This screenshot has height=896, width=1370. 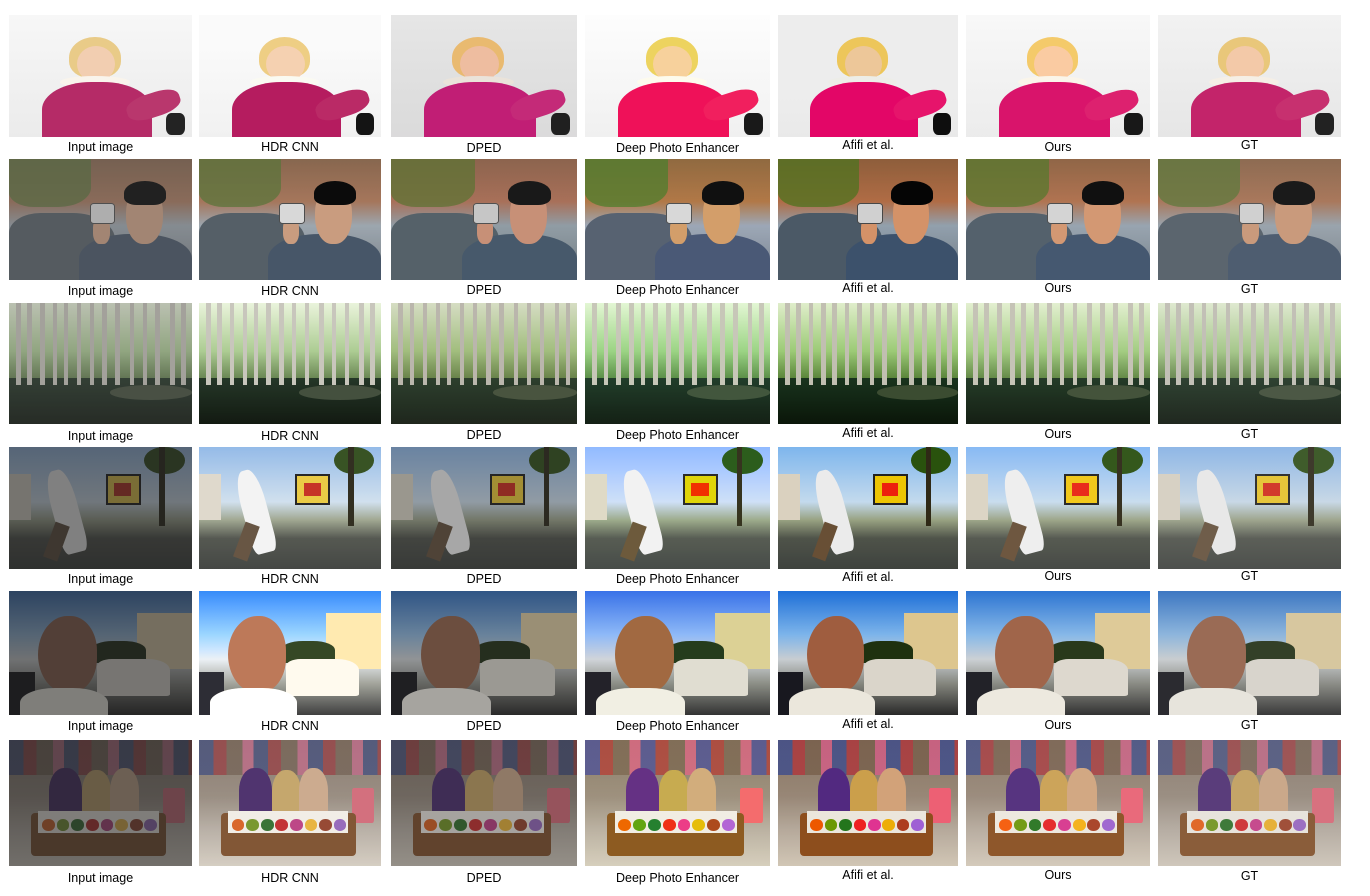 I want to click on photo-man-with-camera-hdr, so click(x=290, y=219).